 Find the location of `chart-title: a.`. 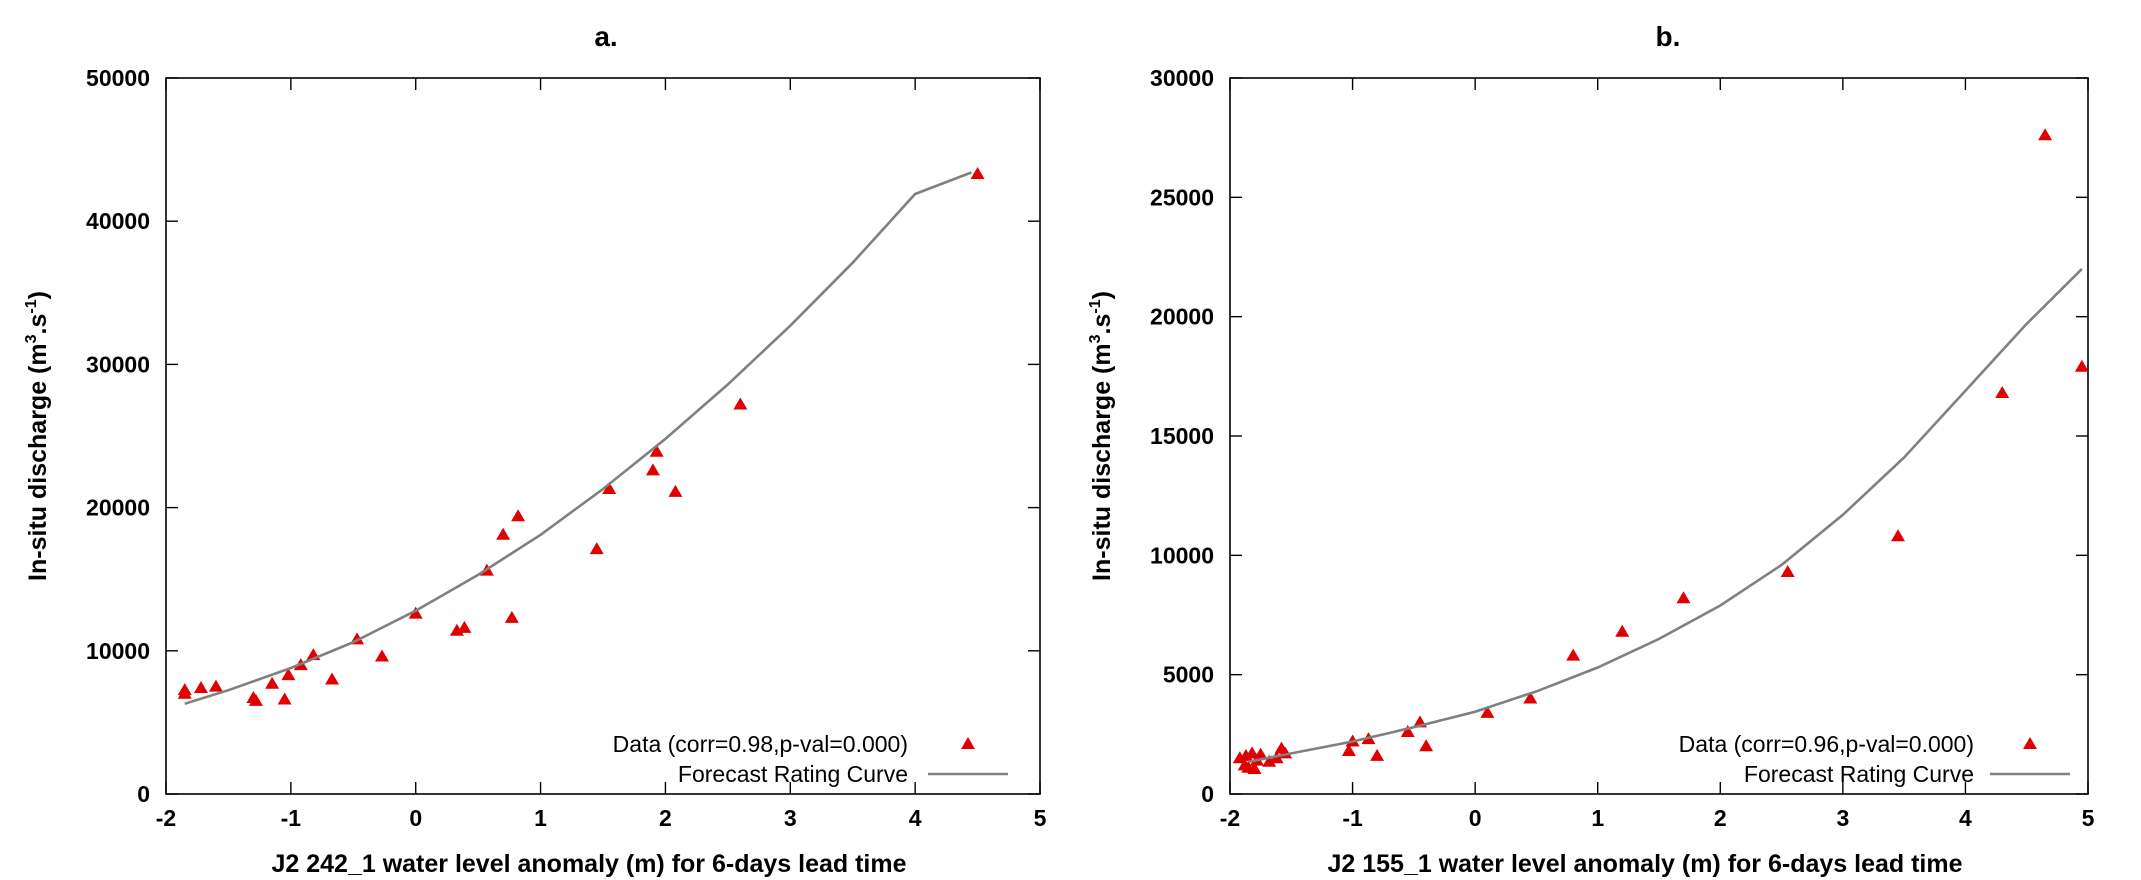

chart-title: a. is located at coordinates (605, 36).